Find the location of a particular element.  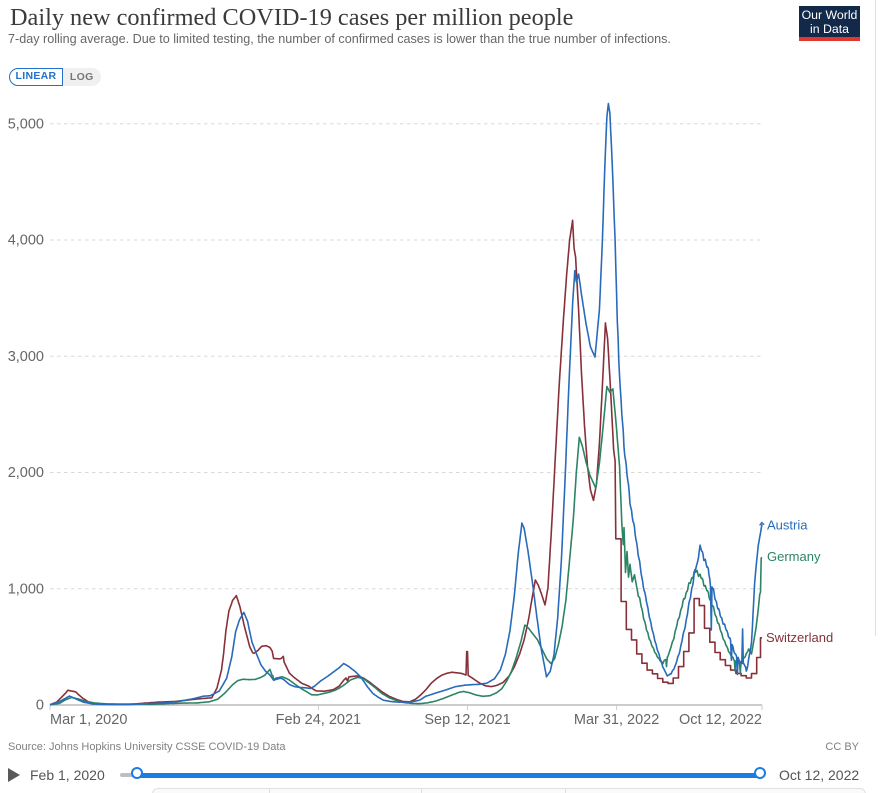

svg-text: Germany is located at coordinates (794, 556).